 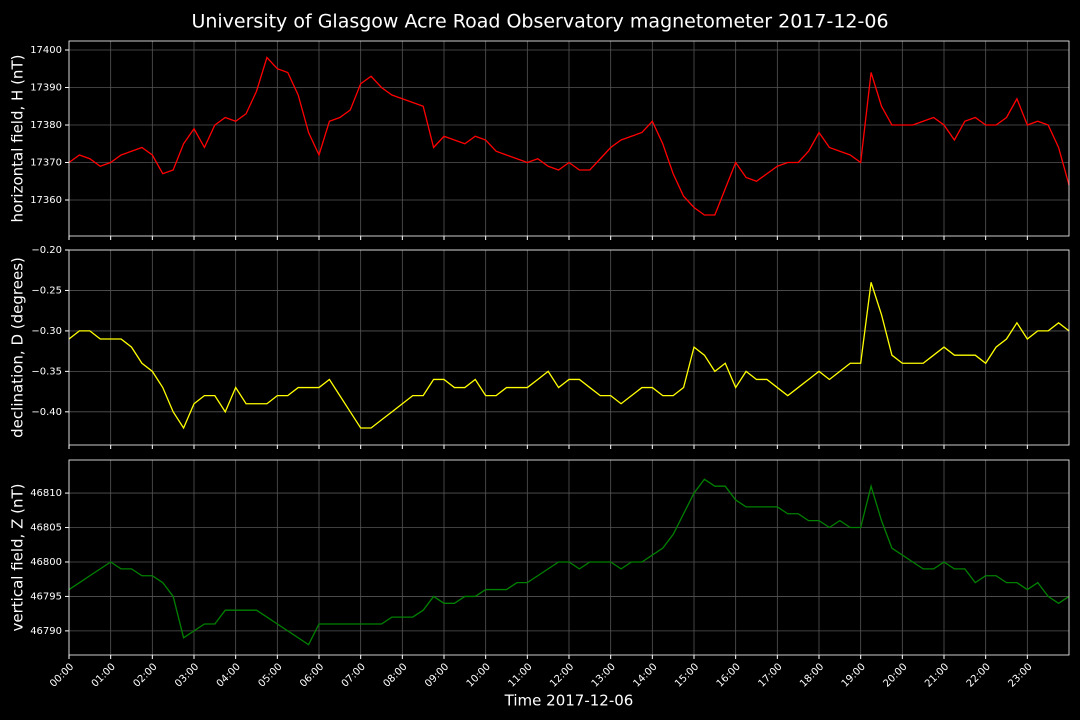 I want to click on y-tick-label: 17390, so click(x=46, y=88).